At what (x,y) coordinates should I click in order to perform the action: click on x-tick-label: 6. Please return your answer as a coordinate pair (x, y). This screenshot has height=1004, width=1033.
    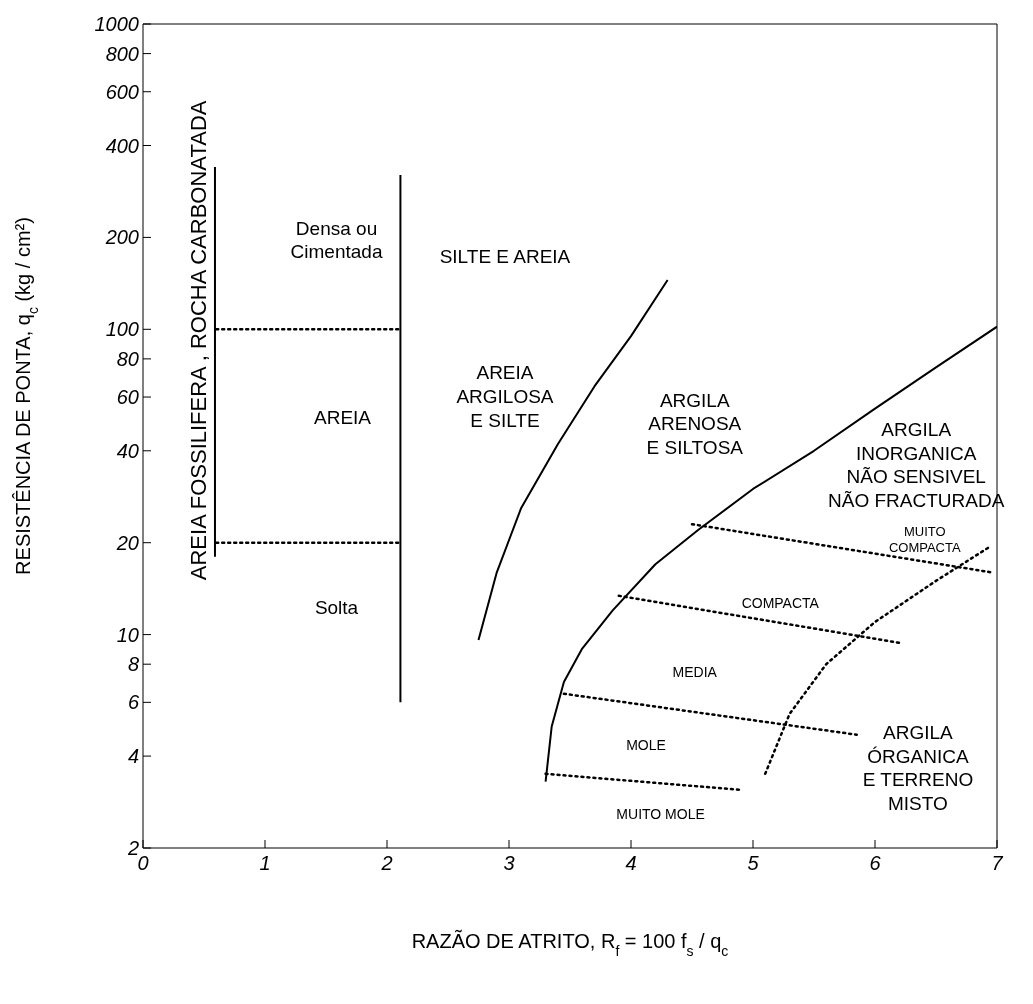
    Looking at the image, I should click on (875, 863).